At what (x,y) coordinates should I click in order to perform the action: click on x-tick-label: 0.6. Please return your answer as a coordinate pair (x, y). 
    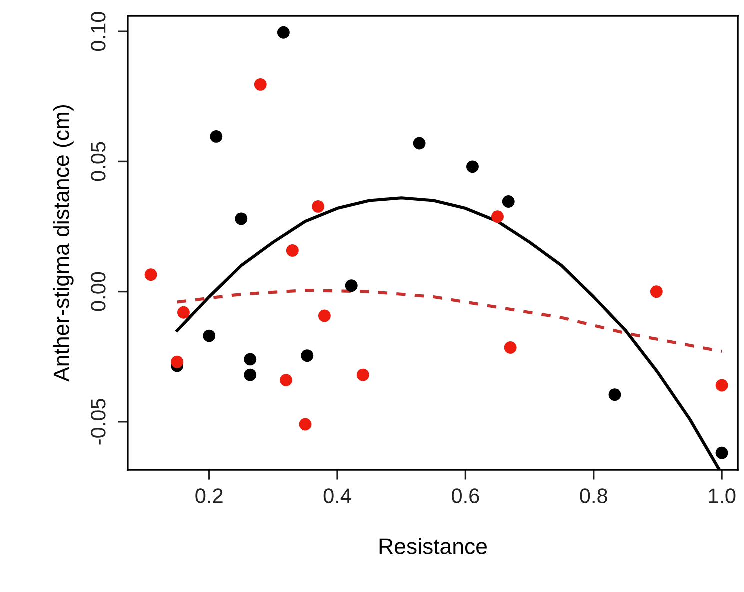
    Looking at the image, I should click on (466, 496).